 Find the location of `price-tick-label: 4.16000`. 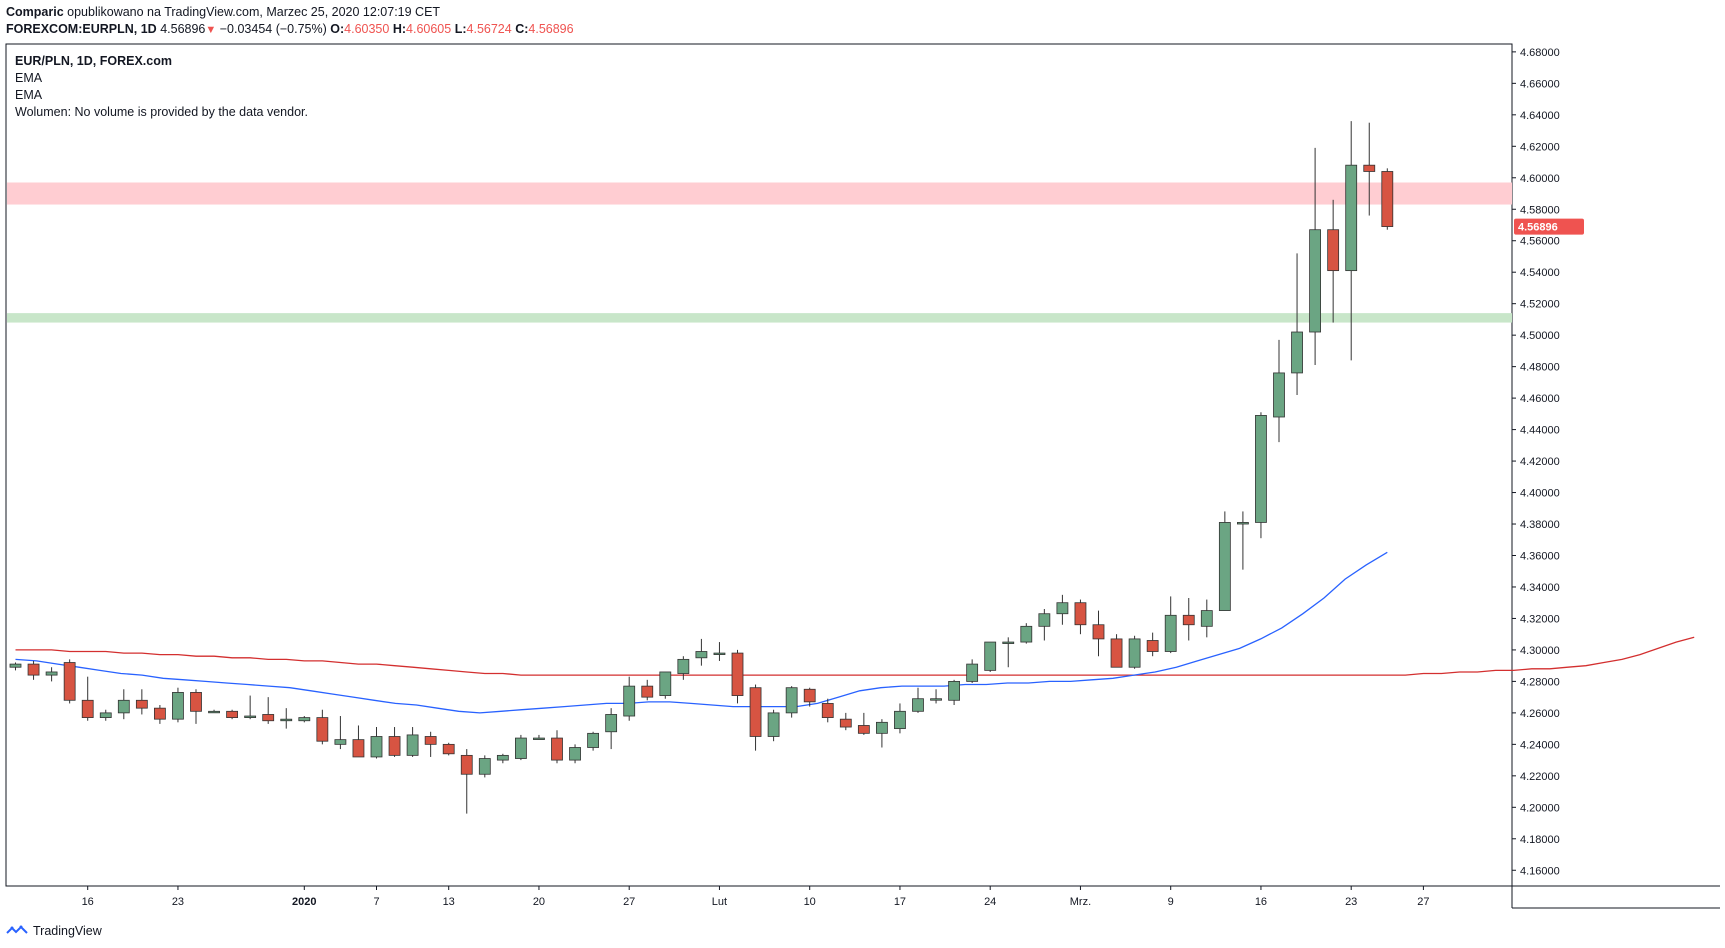

price-tick-label: 4.16000 is located at coordinates (1540, 871).